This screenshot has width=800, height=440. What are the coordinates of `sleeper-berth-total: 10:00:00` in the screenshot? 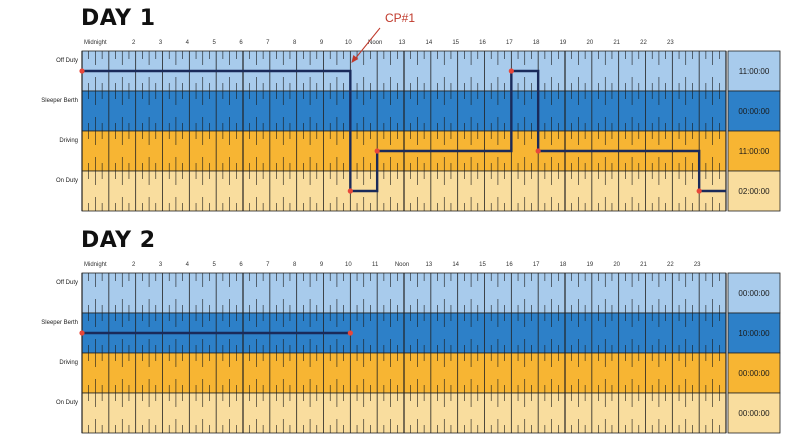 It's located at (754, 333).